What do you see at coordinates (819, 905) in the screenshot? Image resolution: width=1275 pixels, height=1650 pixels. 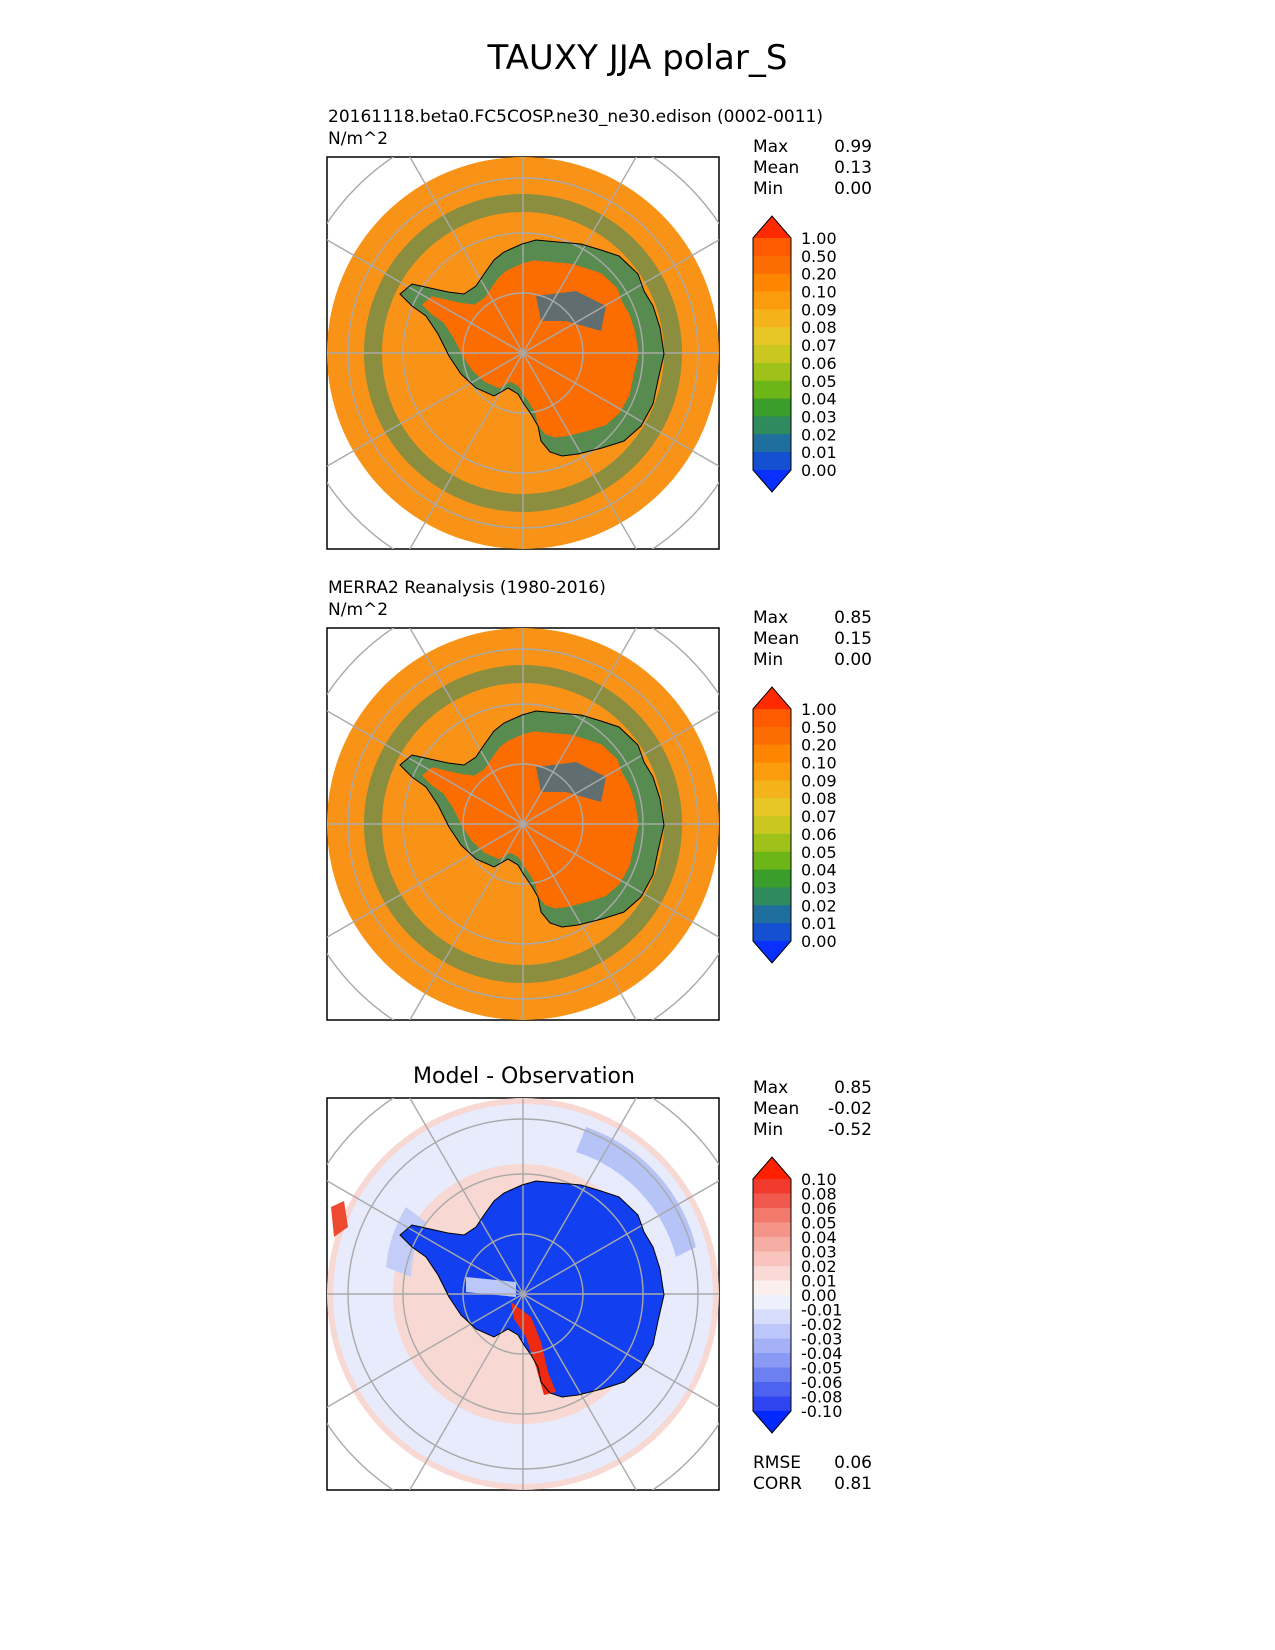 I see `colorbar-tick-label: 0.02` at bounding box center [819, 905].